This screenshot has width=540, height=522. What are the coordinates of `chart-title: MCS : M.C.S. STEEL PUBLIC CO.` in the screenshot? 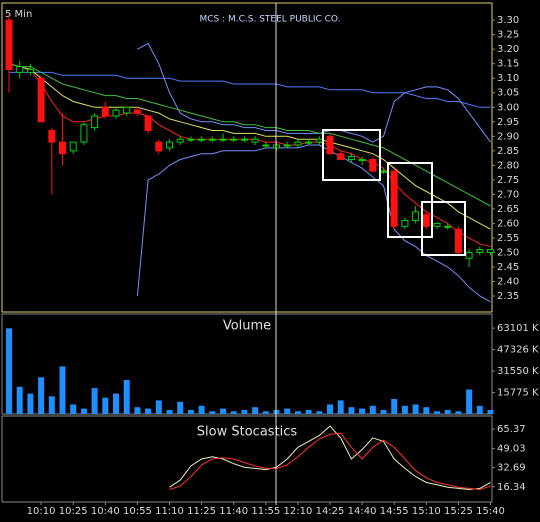 It's located at (269, 20).